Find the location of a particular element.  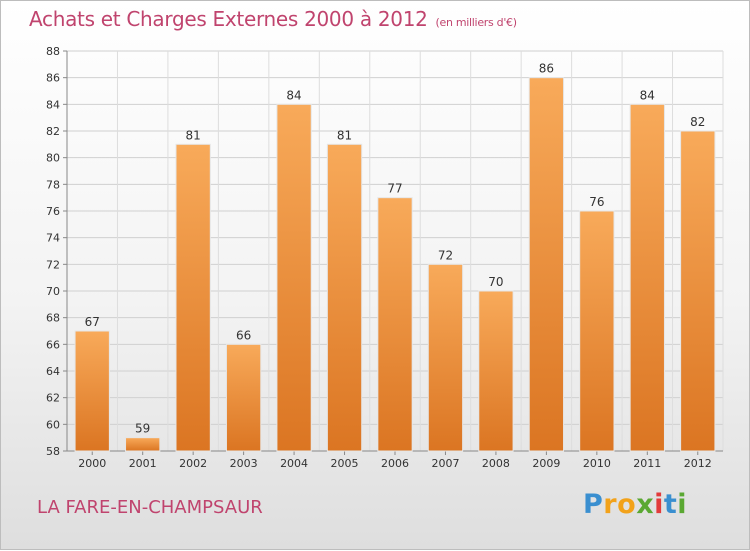

data-label: 76 is located at coordinates (596, 202).